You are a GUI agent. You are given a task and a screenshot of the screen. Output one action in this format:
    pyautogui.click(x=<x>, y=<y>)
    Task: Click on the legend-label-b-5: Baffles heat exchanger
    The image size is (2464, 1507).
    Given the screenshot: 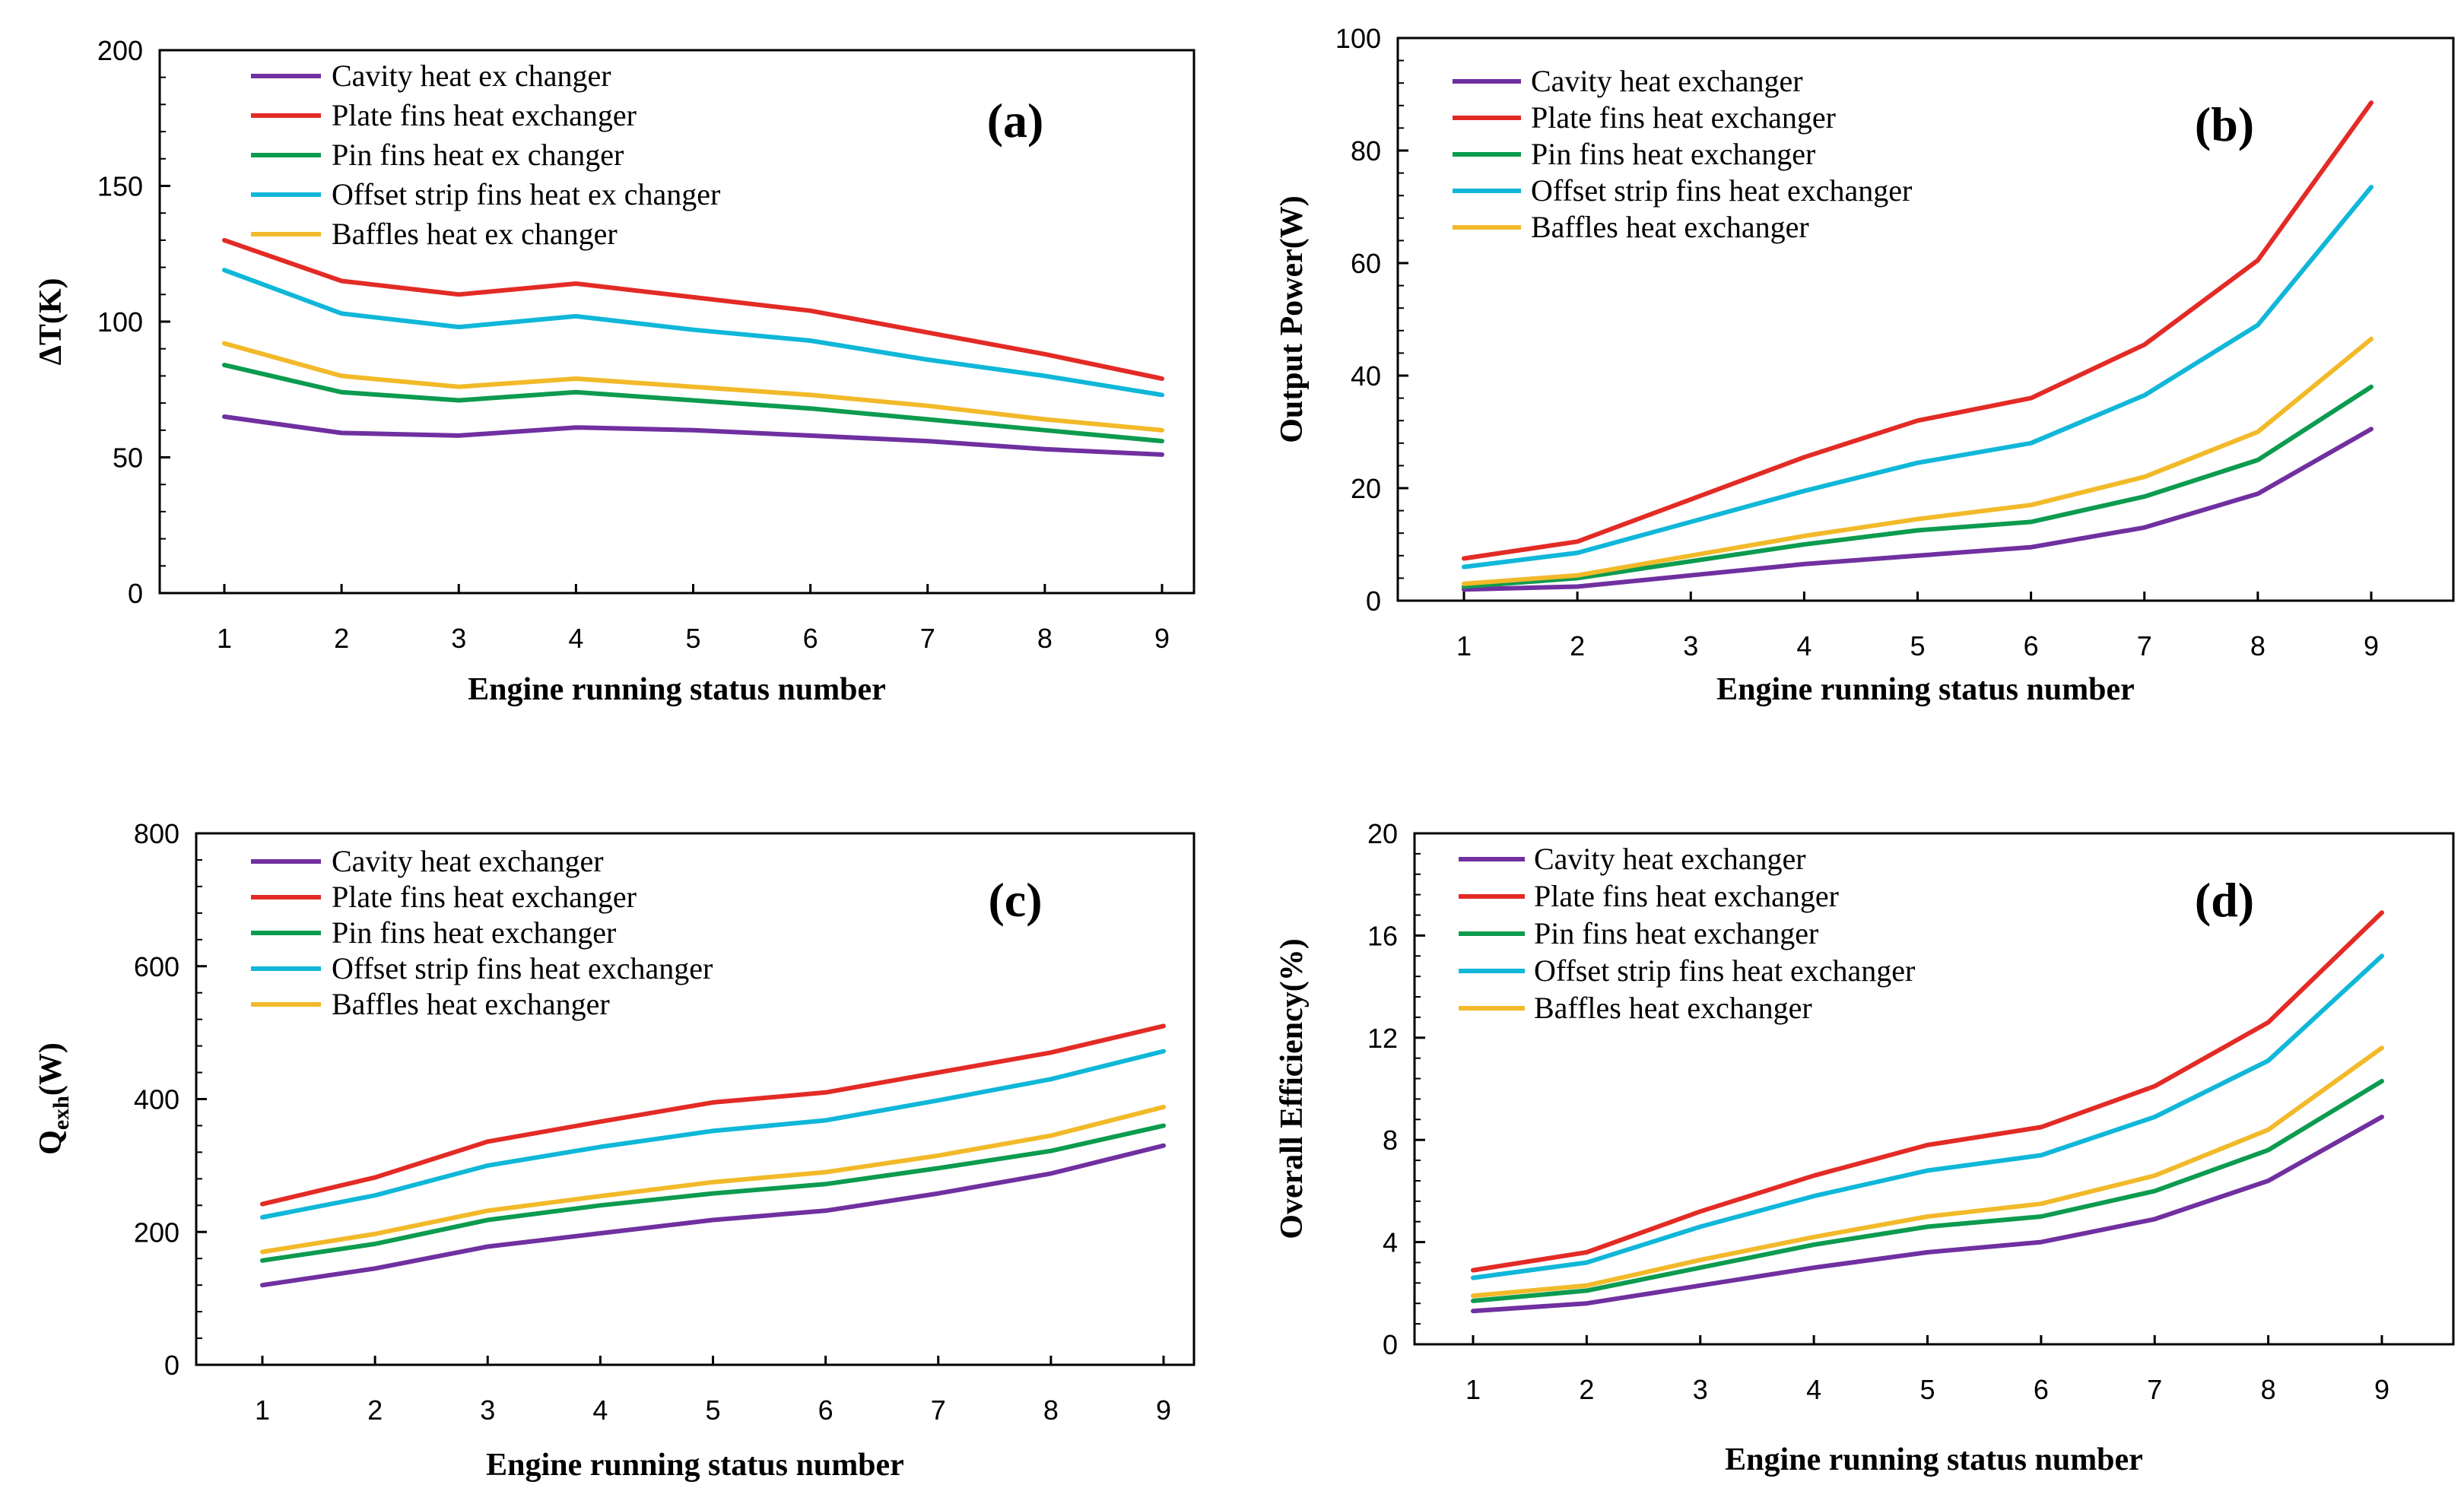 What is the action you would take?
    pyautogui.click(x=1670, y=227)
    